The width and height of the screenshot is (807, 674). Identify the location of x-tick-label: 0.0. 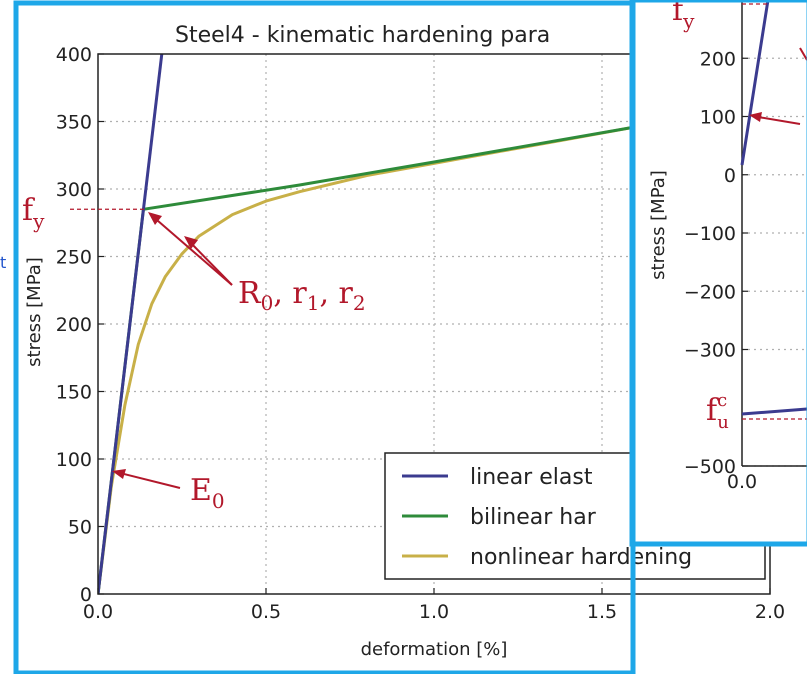
(98, 612).